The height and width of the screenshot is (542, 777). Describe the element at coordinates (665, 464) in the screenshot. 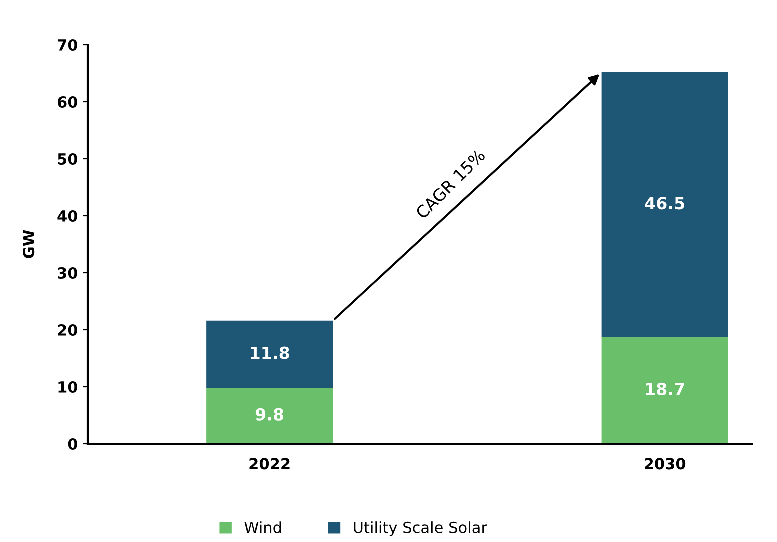

I see `x-tick-label: 2030` at that location.